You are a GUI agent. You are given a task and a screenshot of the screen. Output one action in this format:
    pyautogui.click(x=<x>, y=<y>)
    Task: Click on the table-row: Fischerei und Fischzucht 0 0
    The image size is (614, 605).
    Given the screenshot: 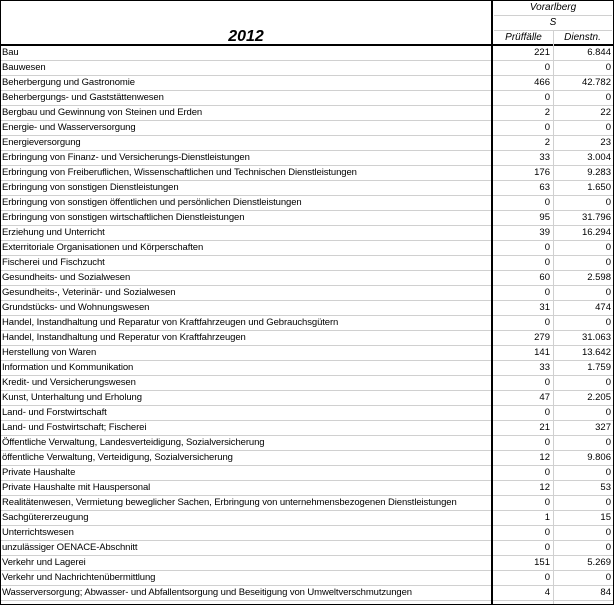 What is the action you would take?
    pyautogui.click(x=307, y=263)
    